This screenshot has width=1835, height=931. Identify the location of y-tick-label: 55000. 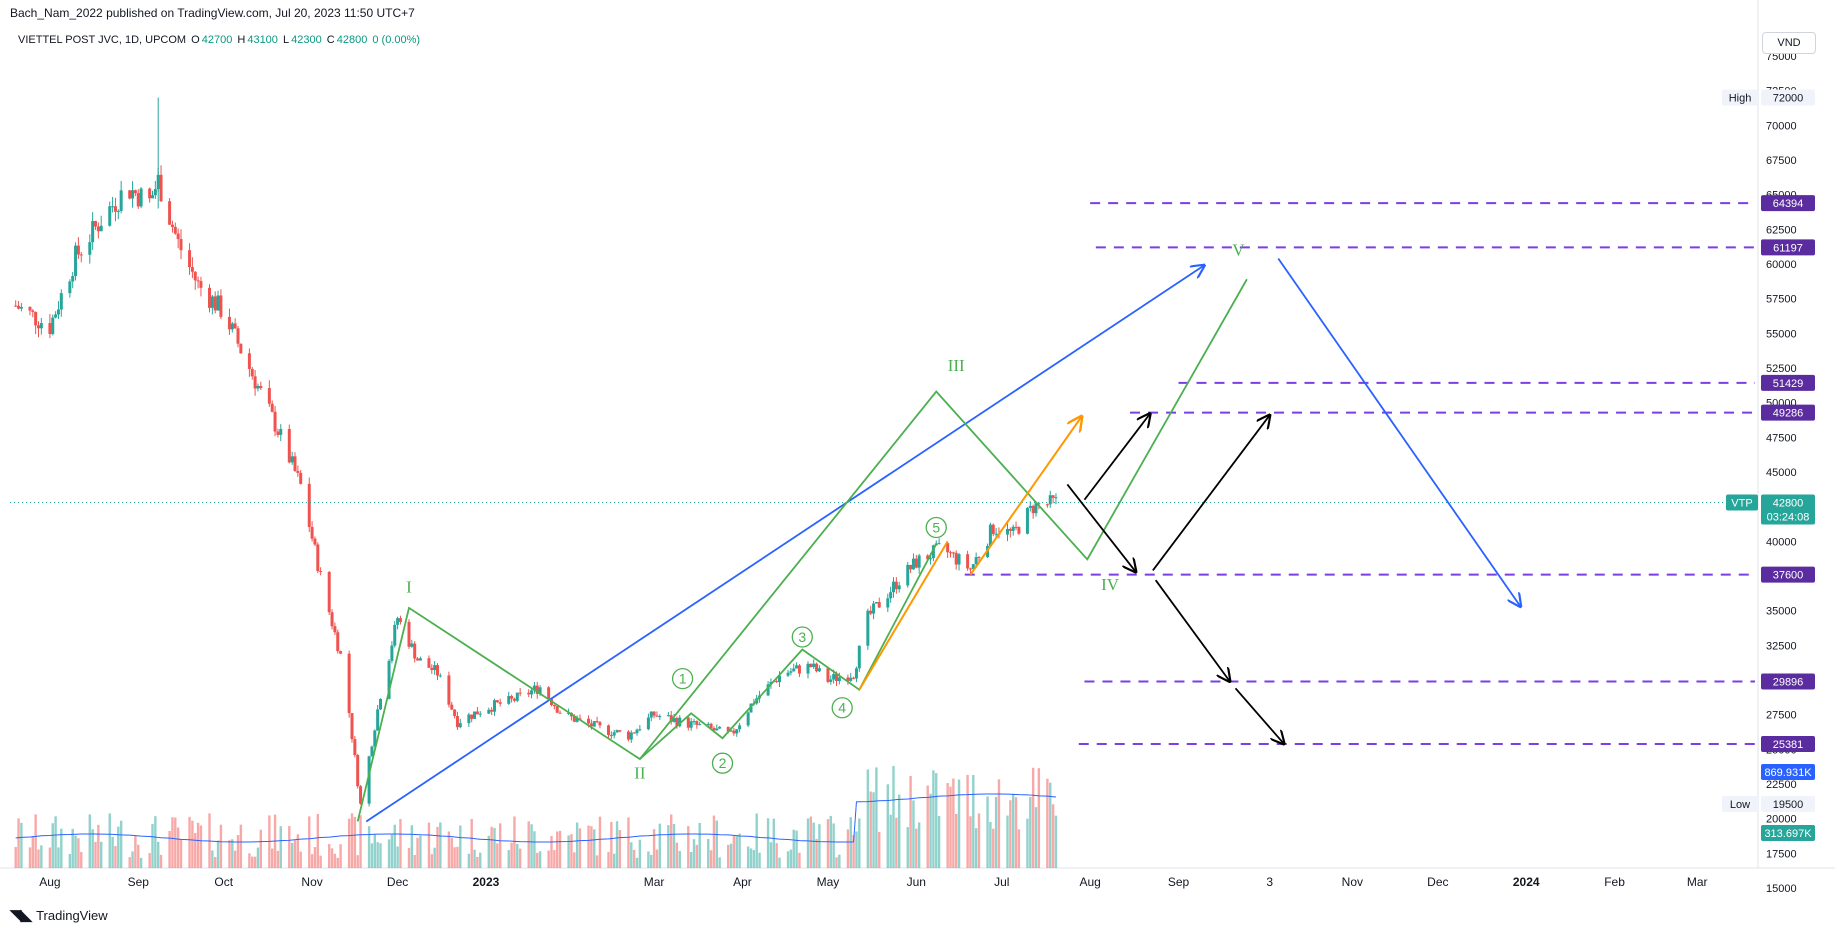
(1781, 334).